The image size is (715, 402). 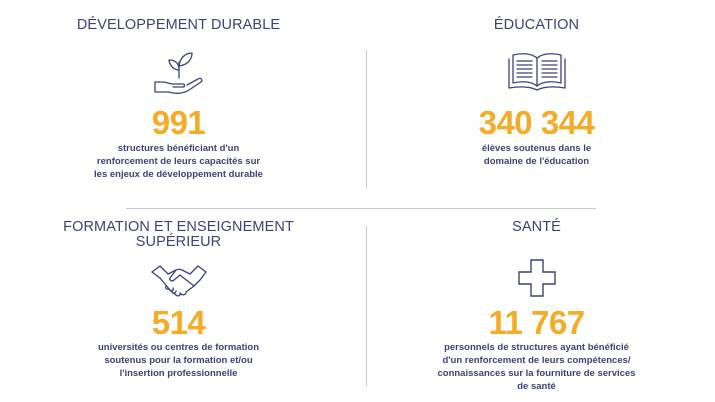 What do you see at coordinates (366, 306) in the screenshot?
I see `vertical-divider-bottom` at bounding box center [366, 306].